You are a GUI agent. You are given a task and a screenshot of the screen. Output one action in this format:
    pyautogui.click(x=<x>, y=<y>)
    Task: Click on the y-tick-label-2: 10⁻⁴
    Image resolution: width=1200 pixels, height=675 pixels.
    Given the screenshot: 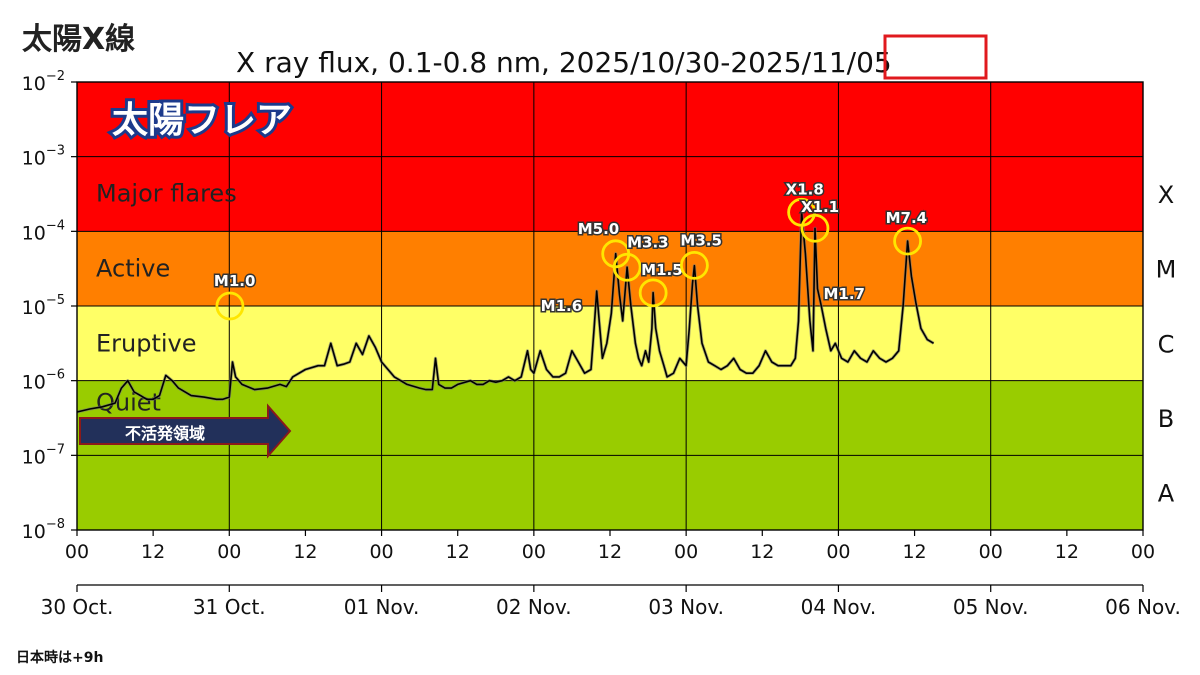 What is the action you would take?
    pyautogui.click(x=43, y=231)
    